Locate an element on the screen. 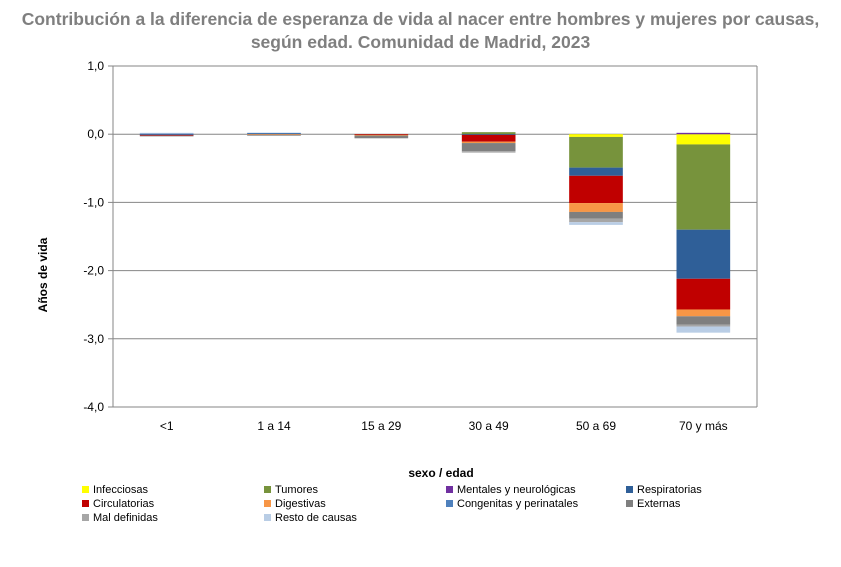 This screenshot has height=567, width=841. legend-label: Congenitas y perinatales is located at coordinates (518, 504).